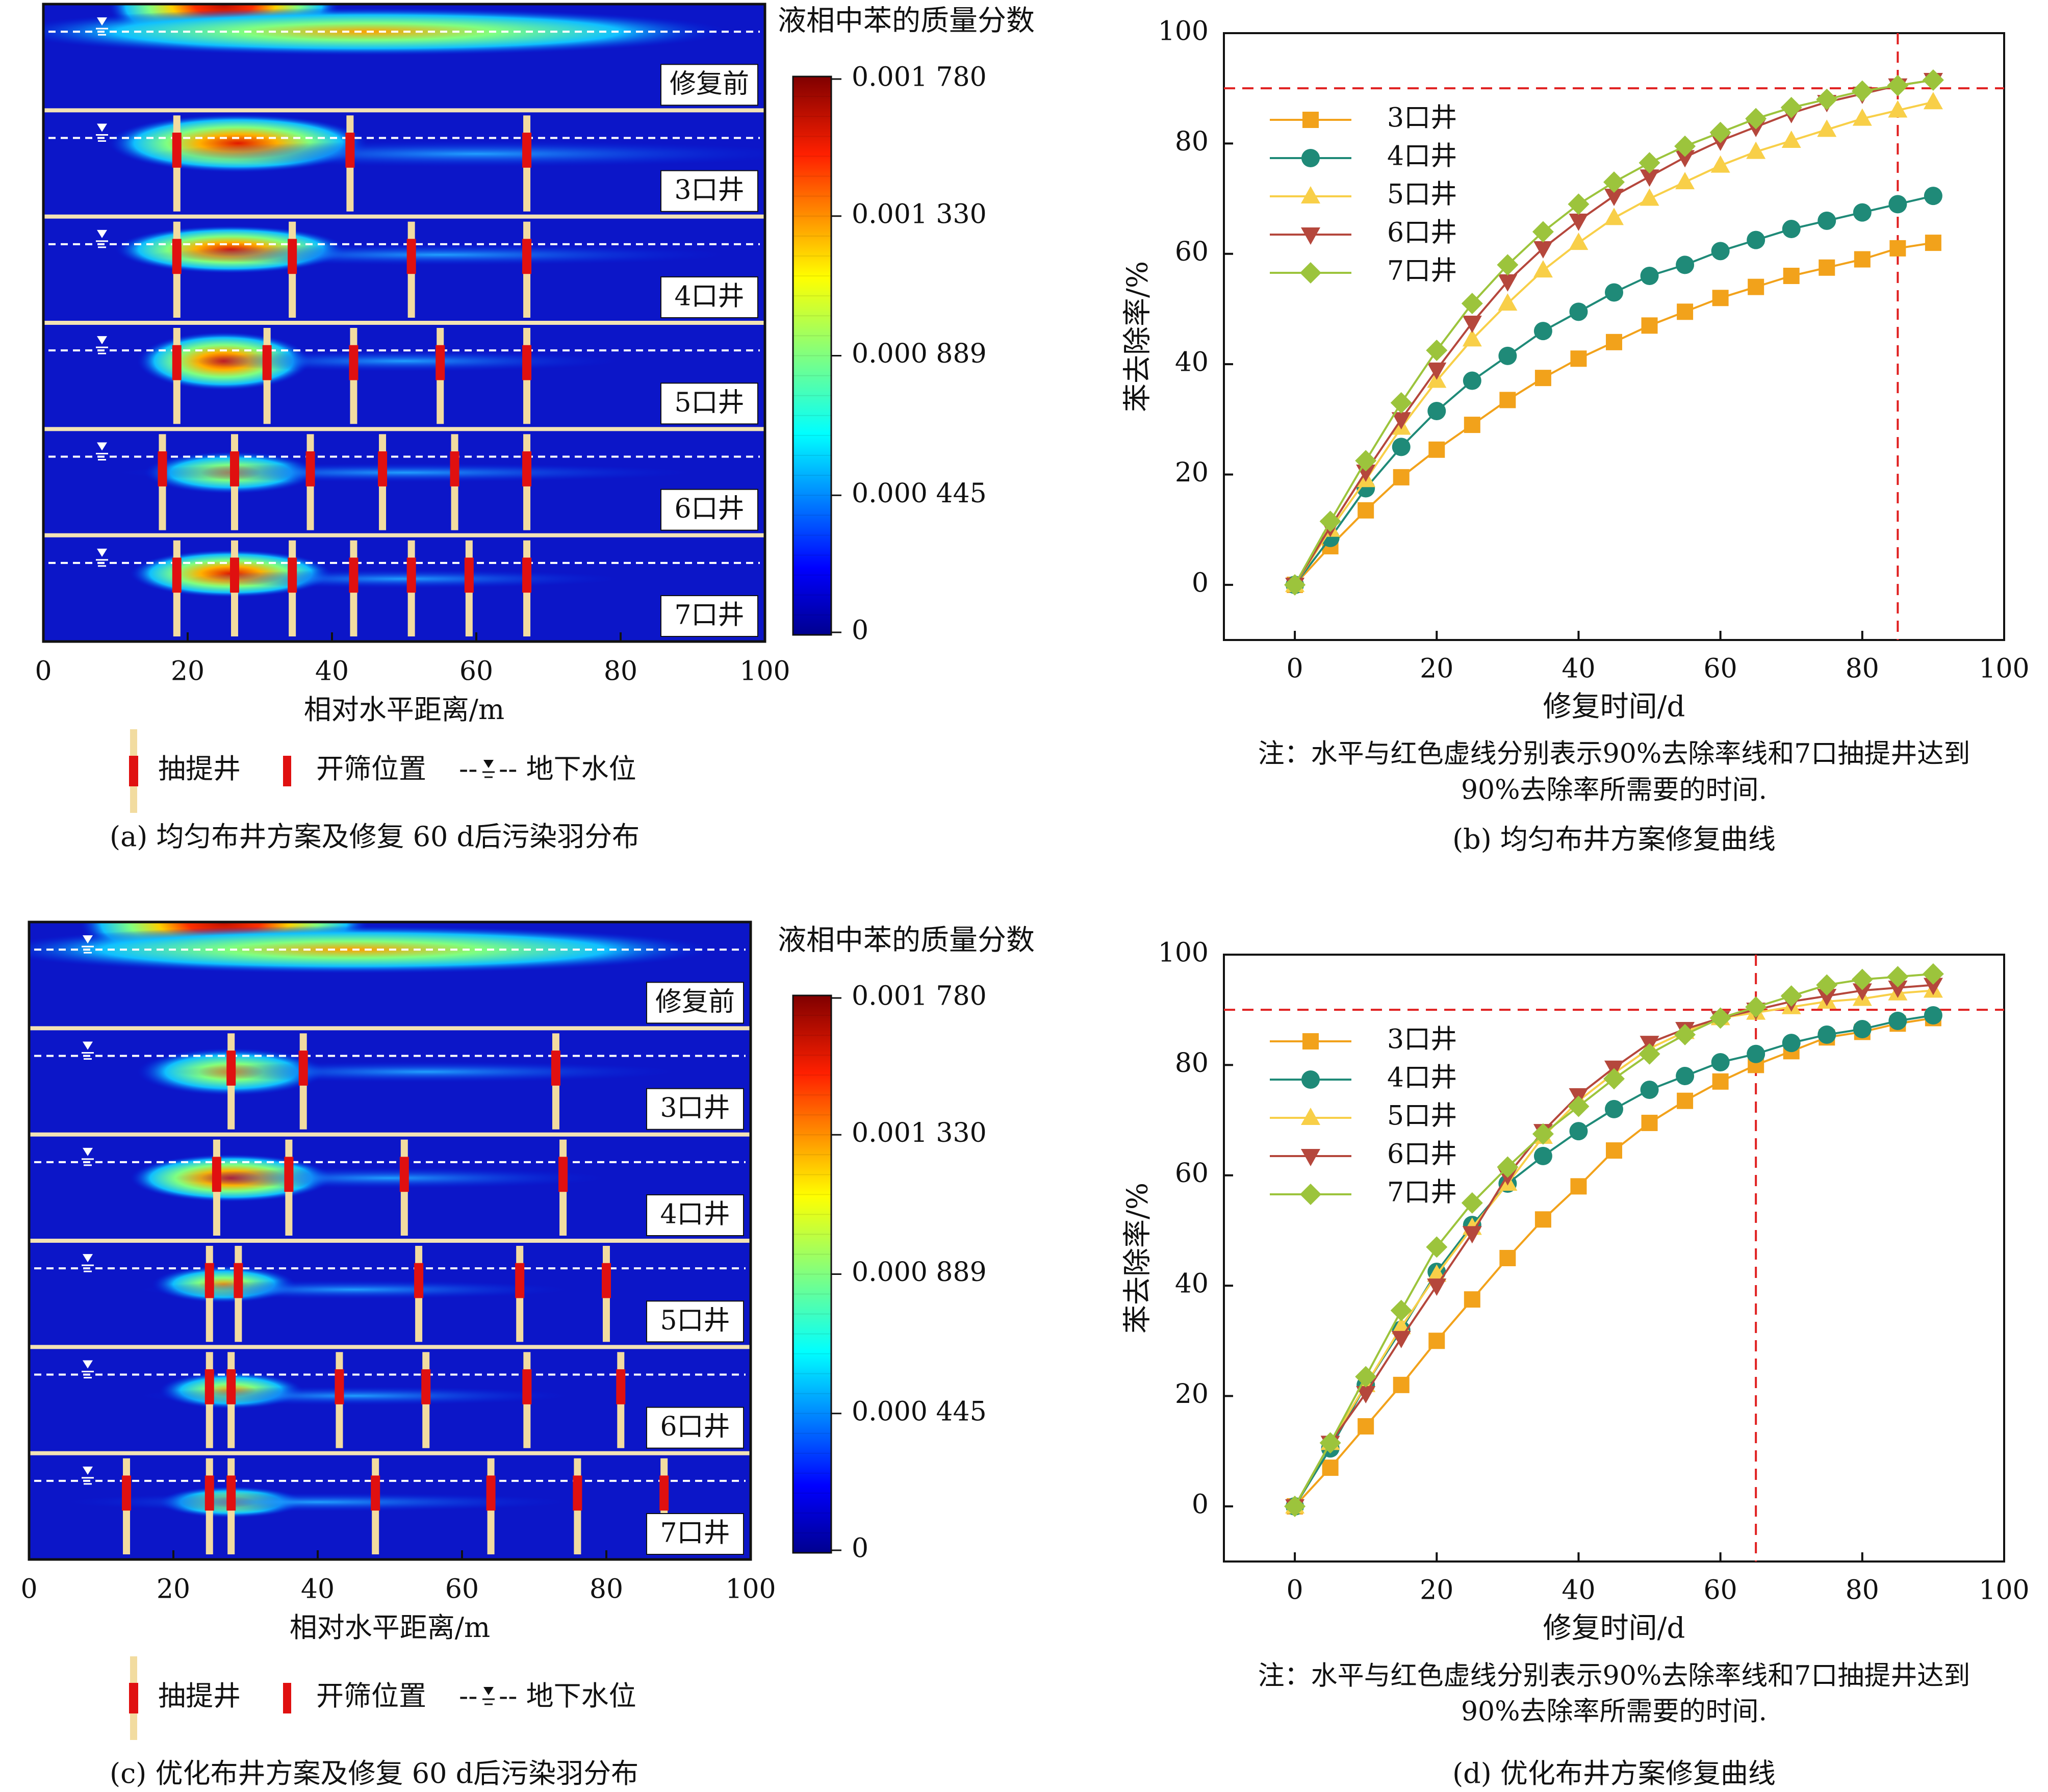 Image resolution: width=2048 pixels, height=1792 pixels. Describe the element at coordinates (1363, 195) in the screenshot. I see `chart-legend: 3口井 4口井 5口井 6口井 7口井` at that location.